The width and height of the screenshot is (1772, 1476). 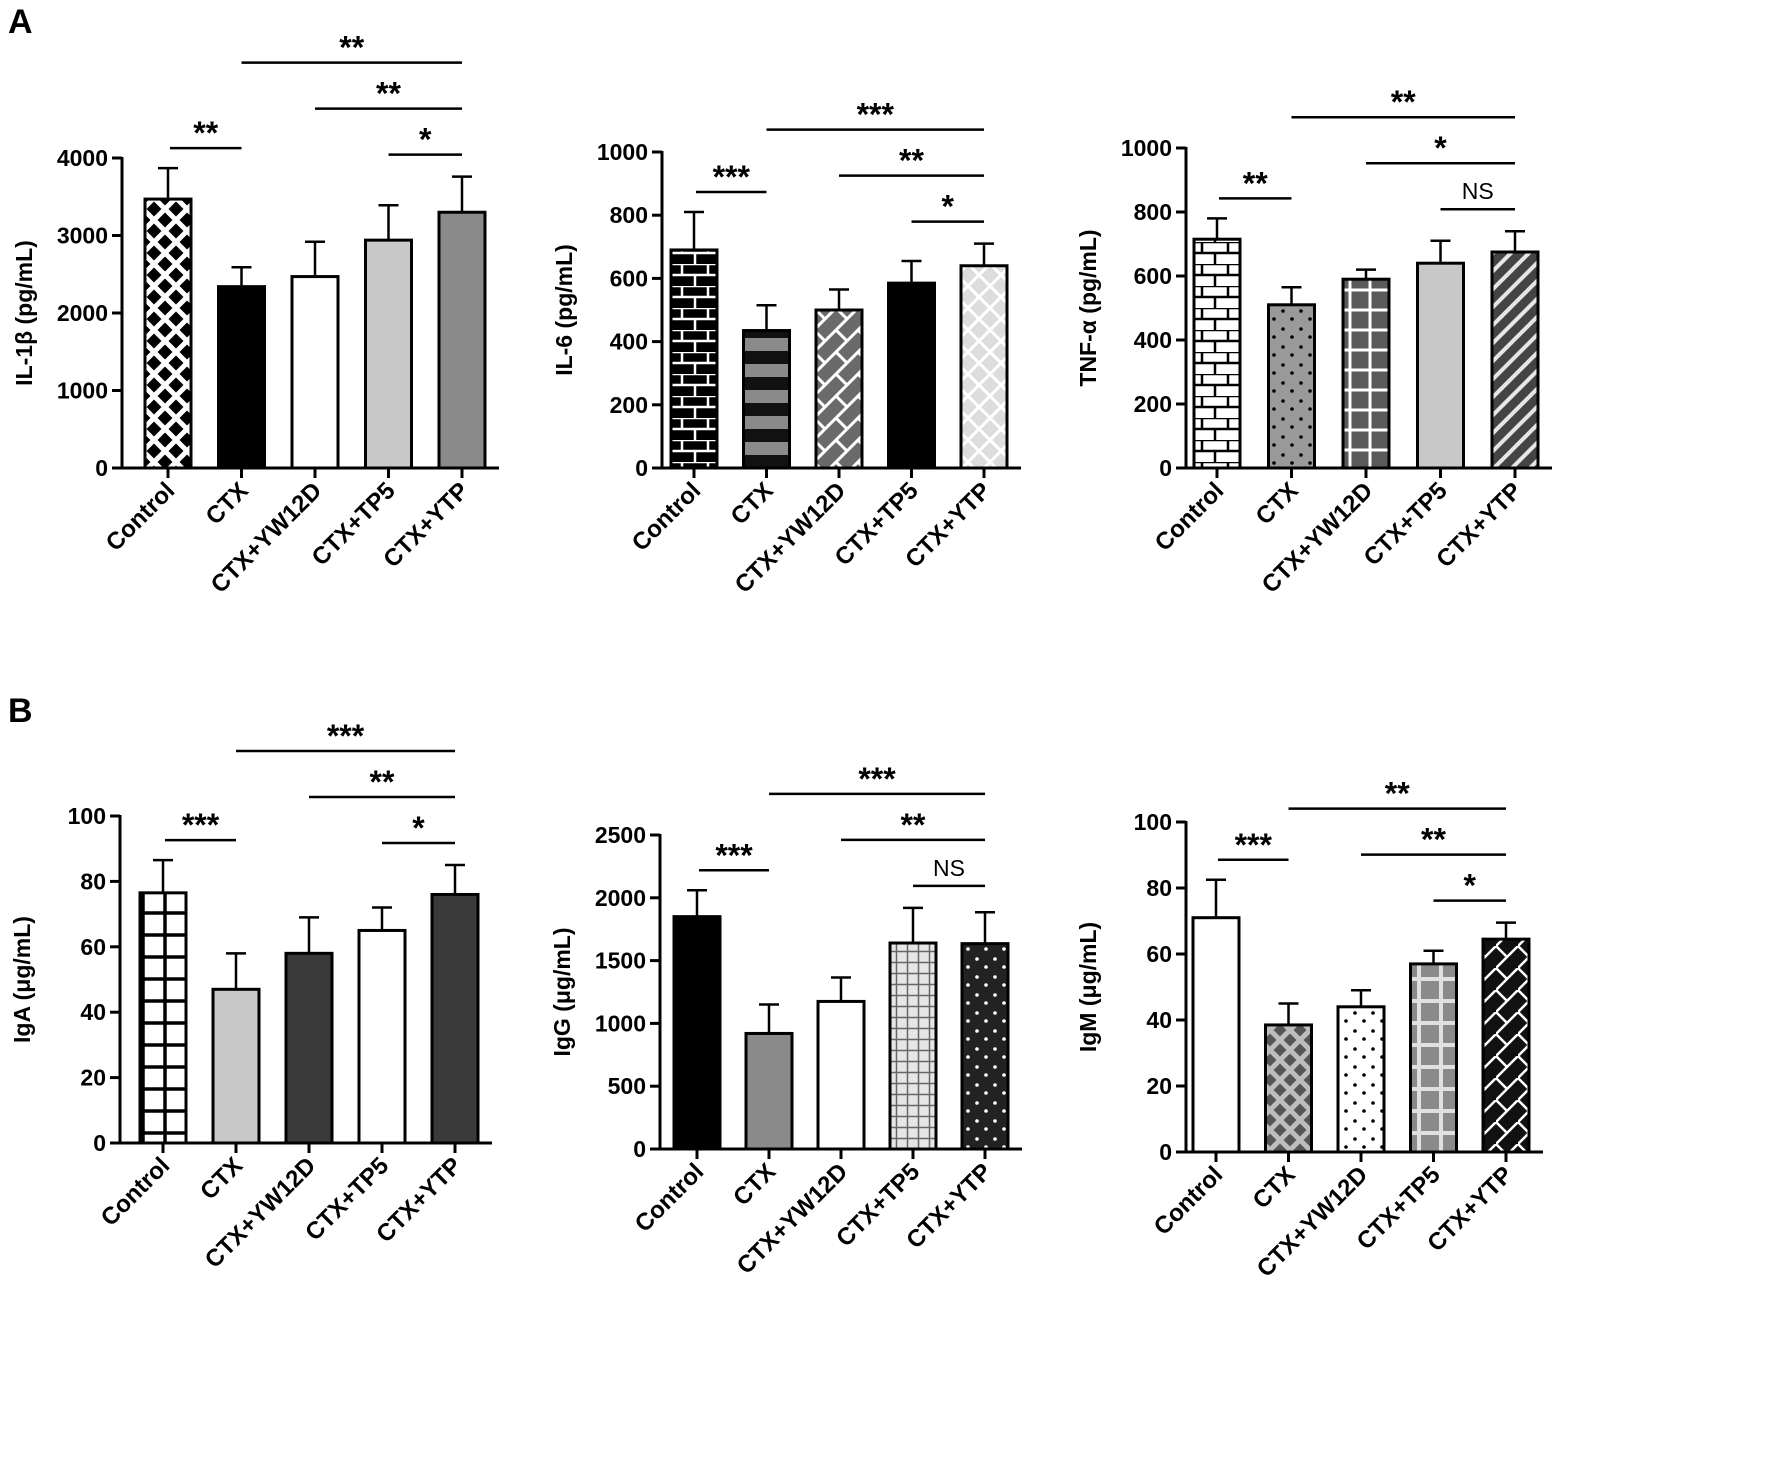 I want to click on y-tick-label: 500, so click(x=627, y=1086).